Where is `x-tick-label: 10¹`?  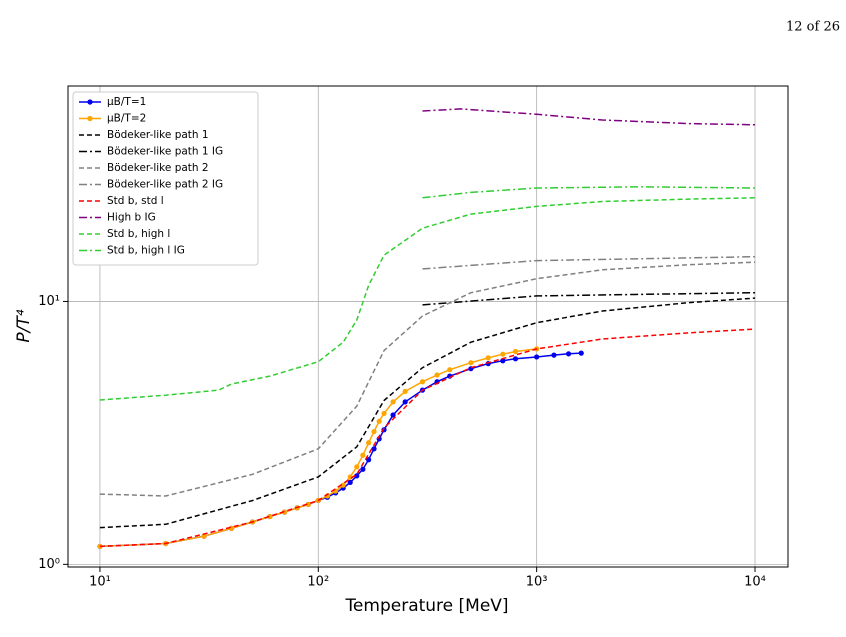
x-tick-label: 10¹ is located at coordinates (100, 582).